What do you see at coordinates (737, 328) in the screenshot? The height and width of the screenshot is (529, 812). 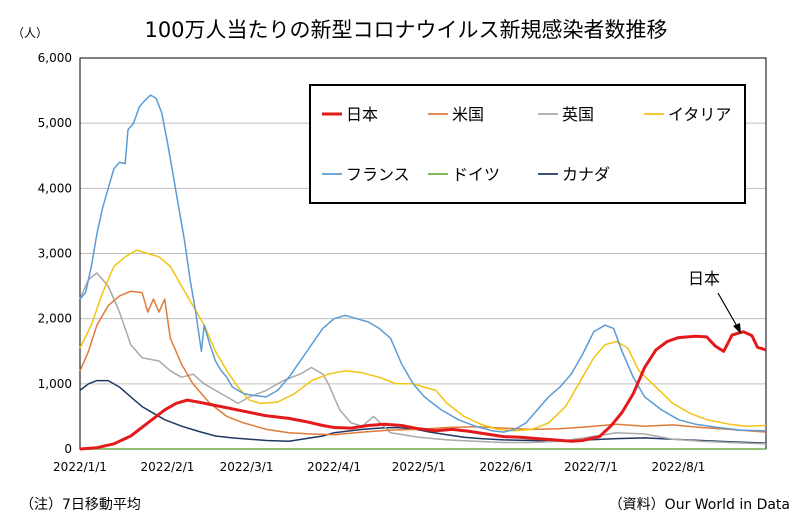 I see `annotation-arrowhead` at bounding box center [737, 328].